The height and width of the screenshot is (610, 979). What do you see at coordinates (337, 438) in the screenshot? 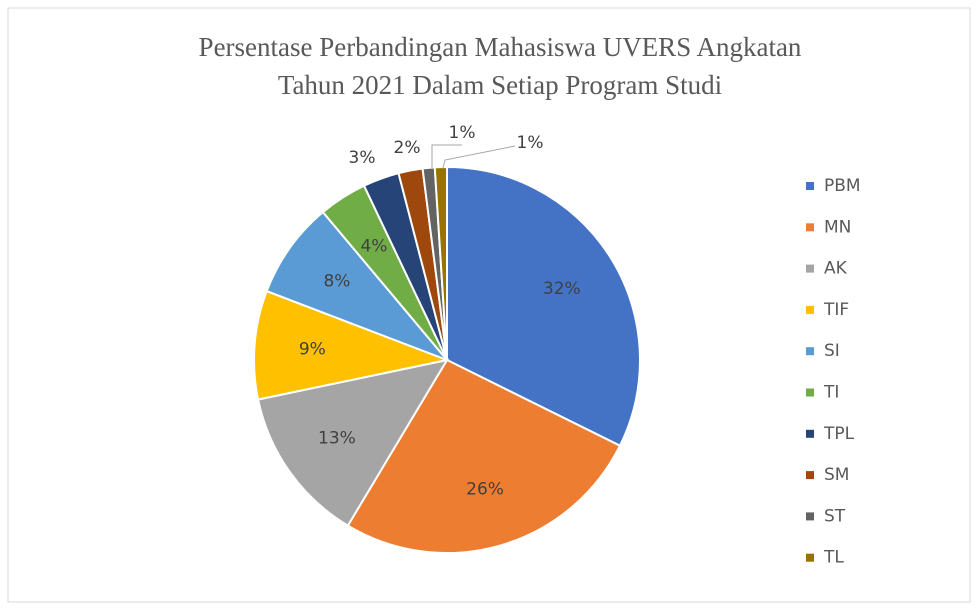
I see `data-label: 13%` at bounding box center [337, 438].